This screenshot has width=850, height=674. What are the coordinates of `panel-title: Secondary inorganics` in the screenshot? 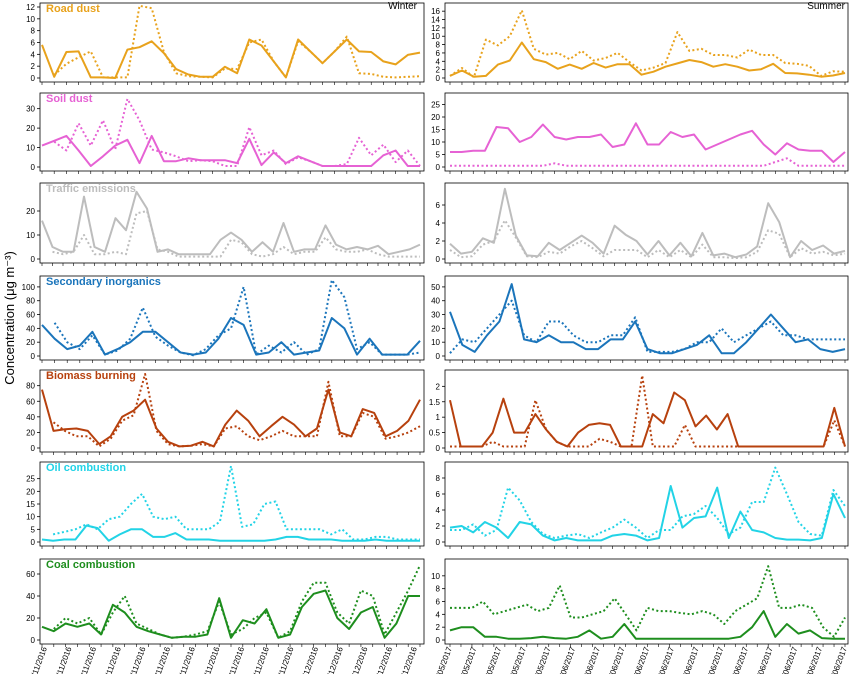 It's located at (103, 282).